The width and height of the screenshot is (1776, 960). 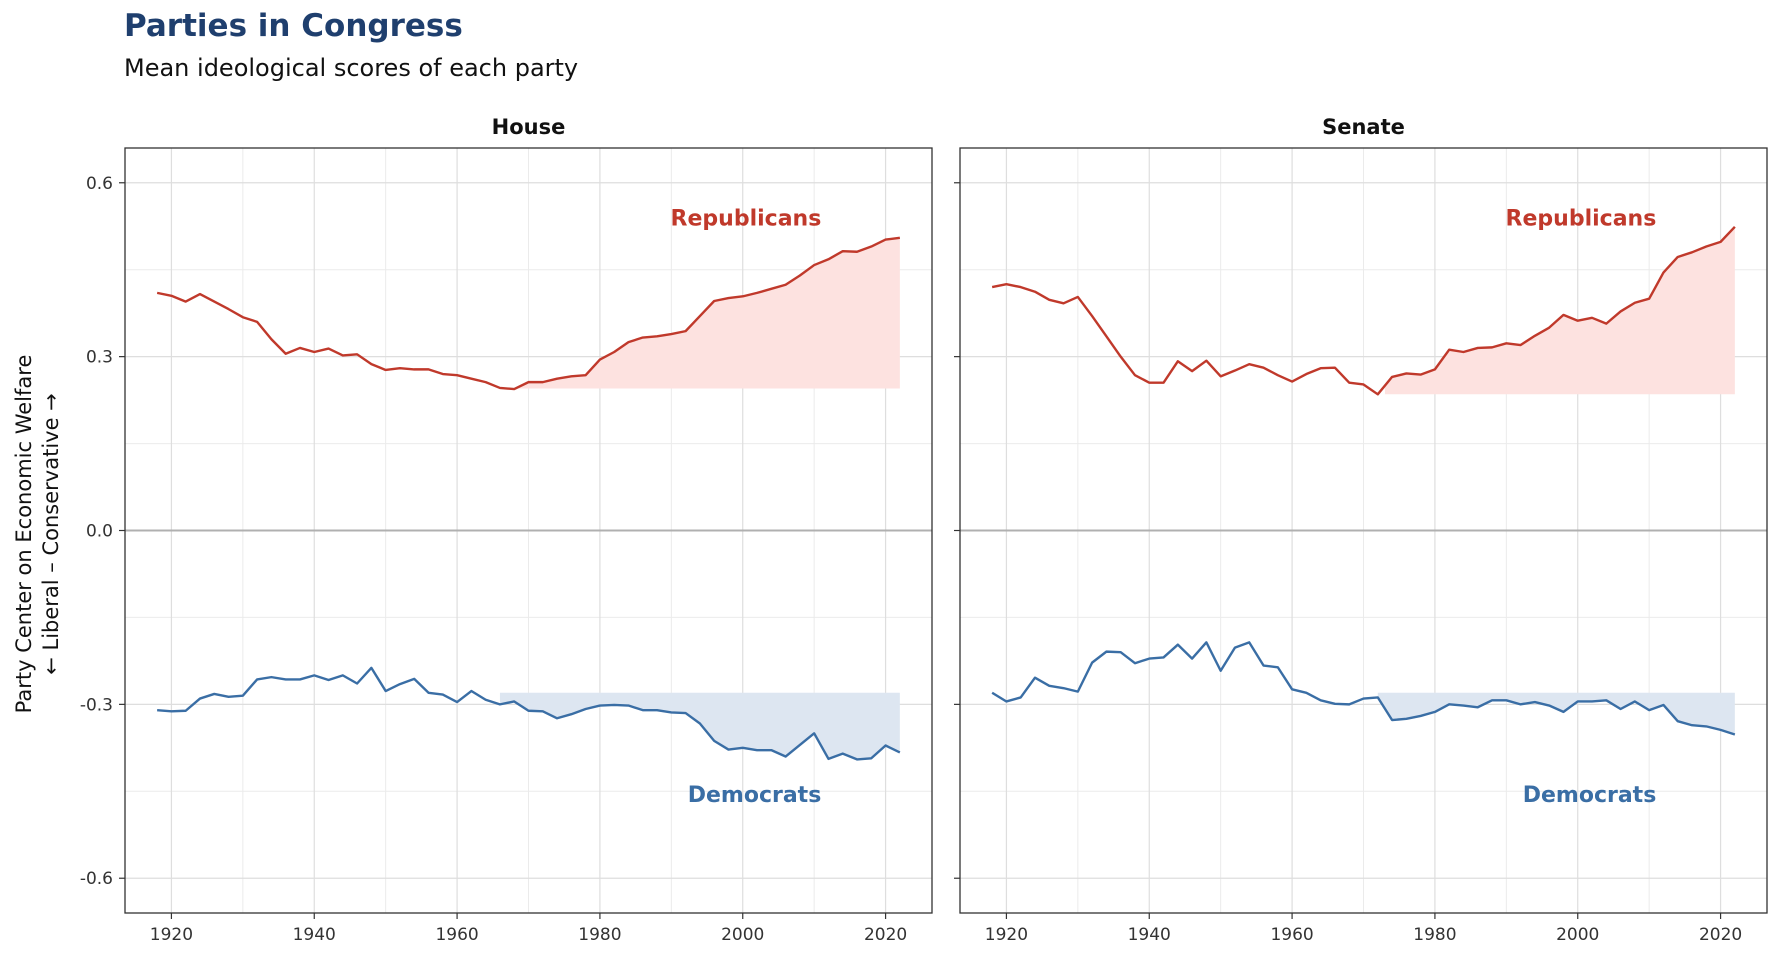 What do you see at coordinates (1559, 310) in the screenshot?
I see `series-area-republicans` at bounding box center [1559, 310].